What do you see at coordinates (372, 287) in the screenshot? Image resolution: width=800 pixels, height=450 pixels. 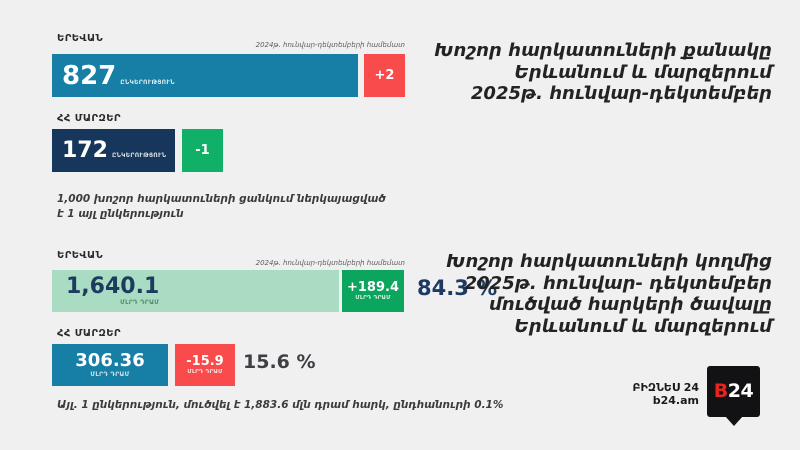 I see `delta-value: +189.4` at bounding box center [372, 287].